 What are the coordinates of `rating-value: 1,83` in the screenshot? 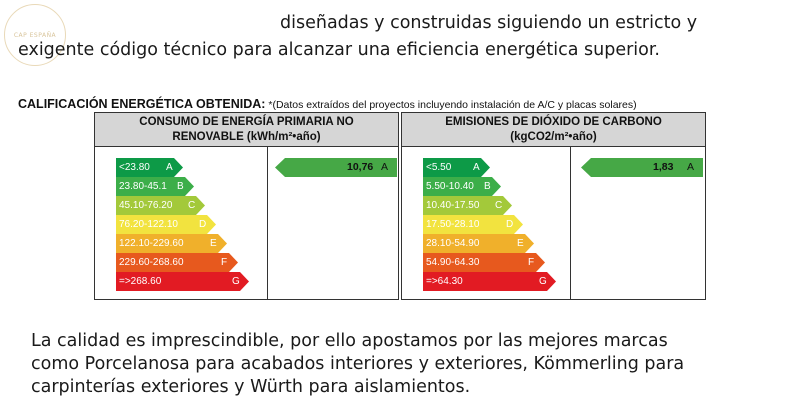 It's located at (663, 167).